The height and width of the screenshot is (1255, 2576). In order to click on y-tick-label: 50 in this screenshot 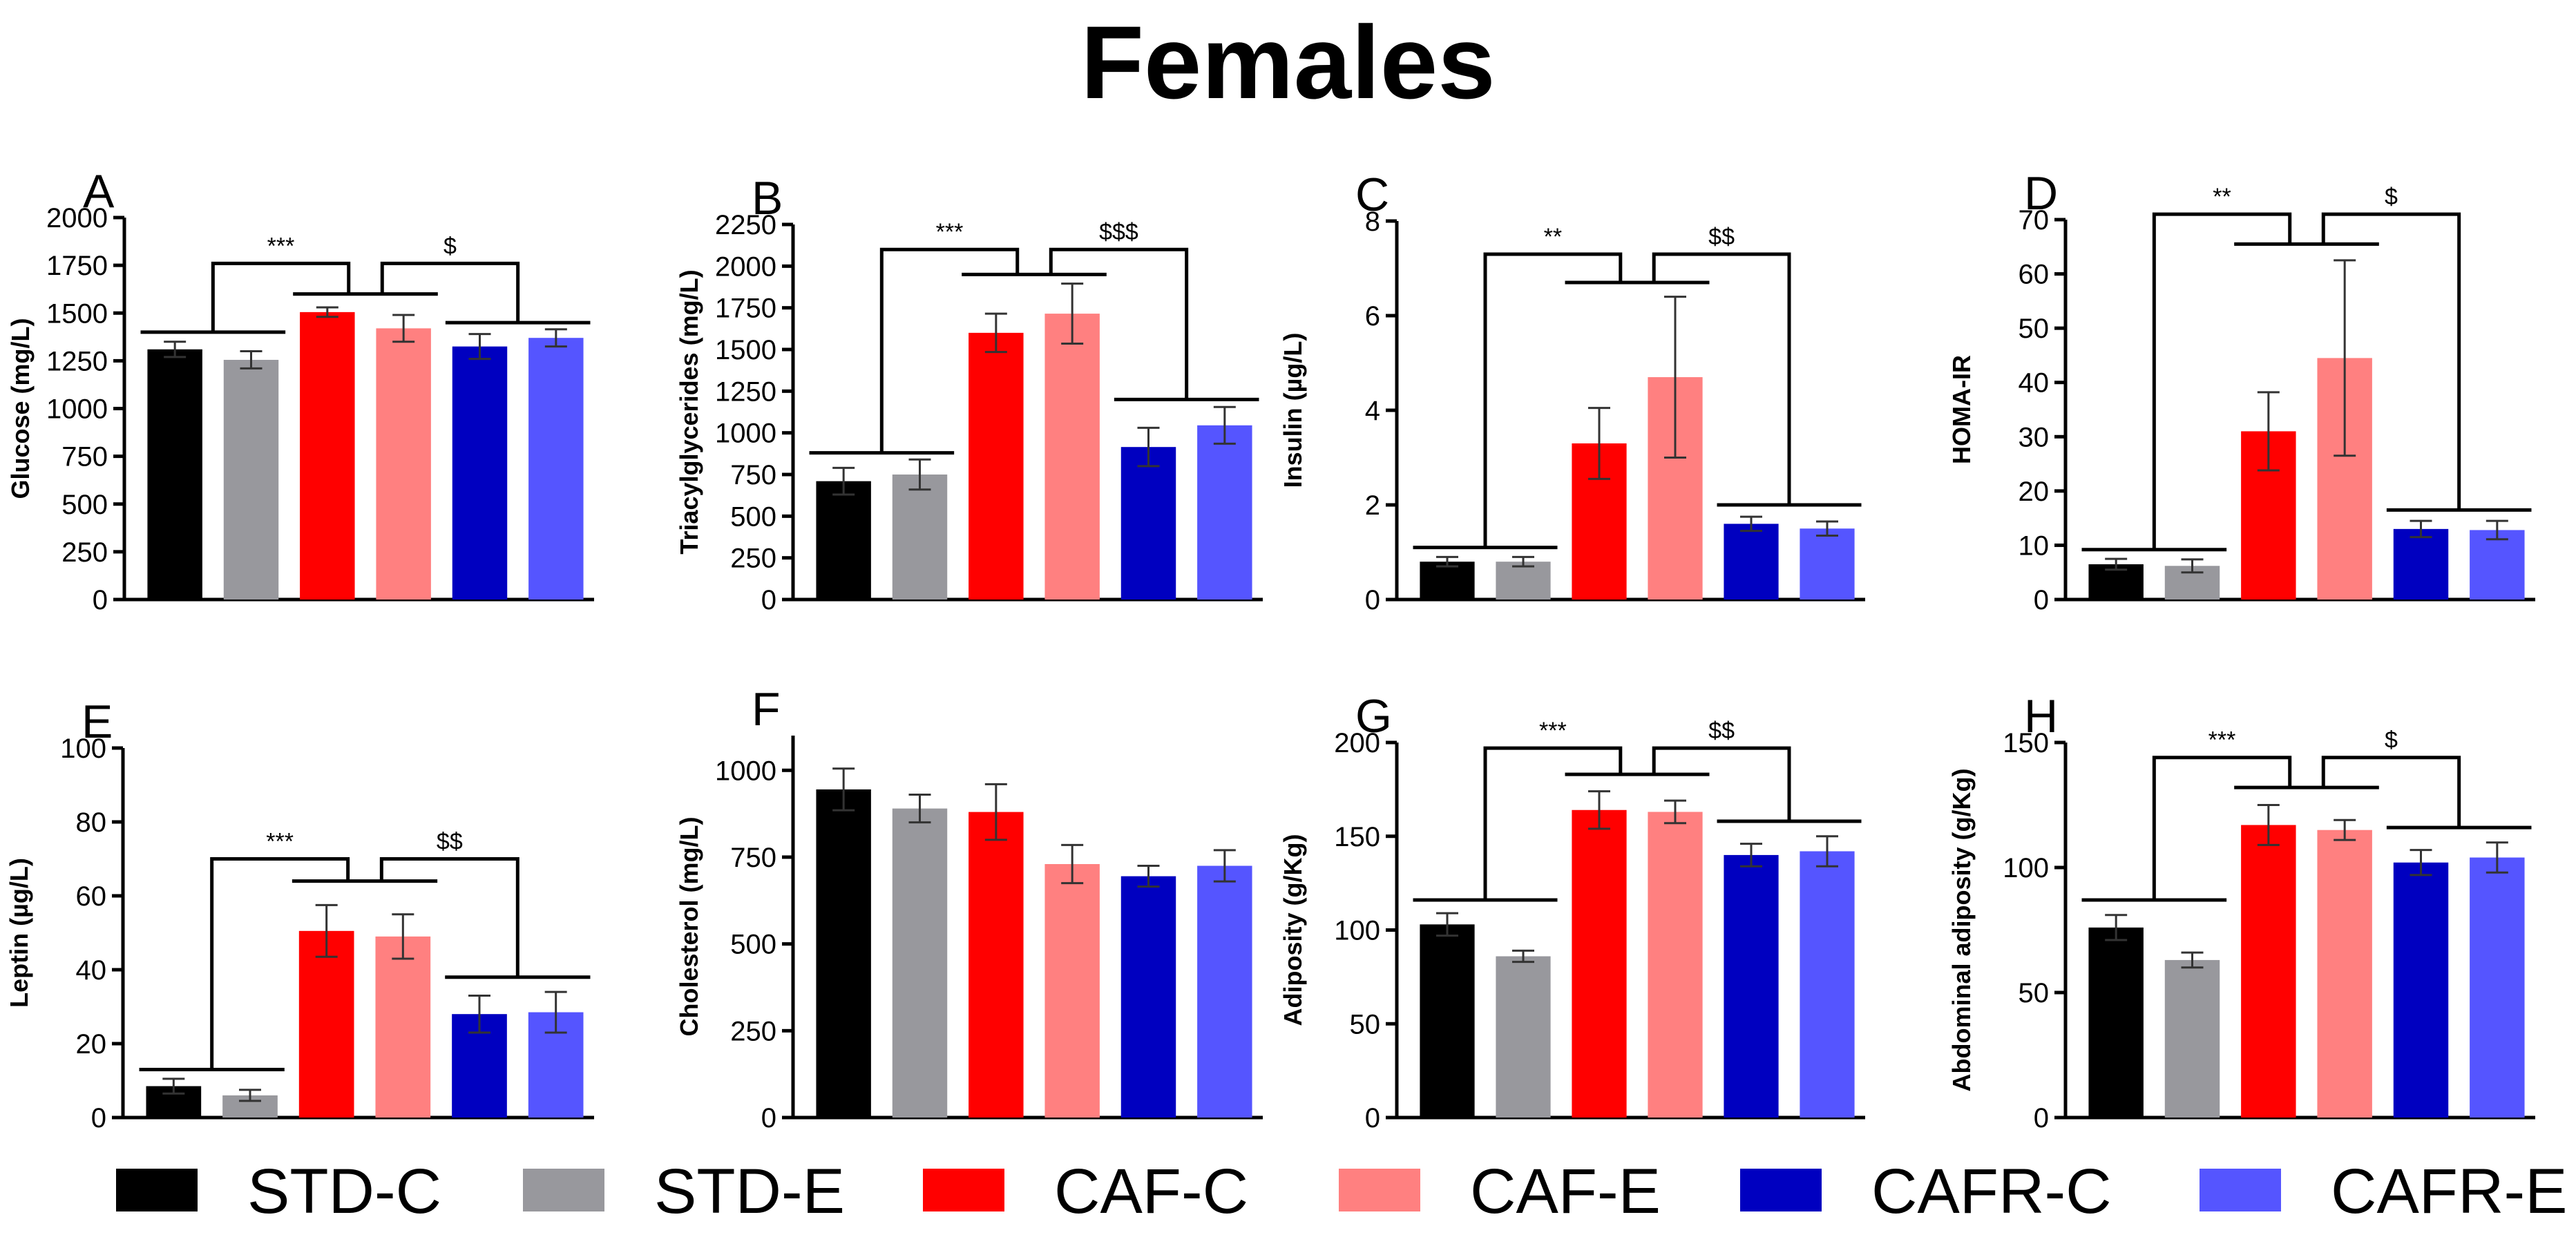, I will do `click(2034, 993)`.